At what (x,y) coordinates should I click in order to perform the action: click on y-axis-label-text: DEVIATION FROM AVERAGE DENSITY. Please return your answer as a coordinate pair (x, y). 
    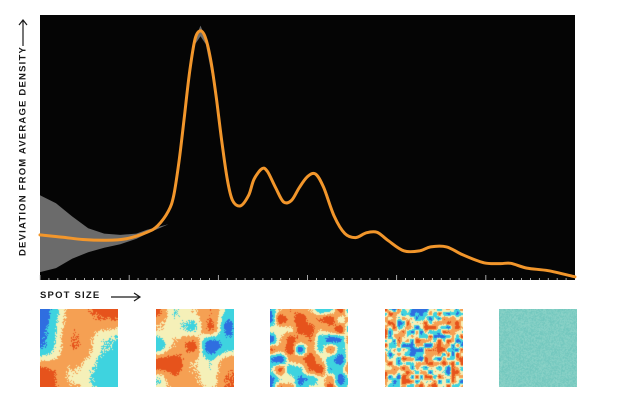
    Looking at the image, I should click on (23, 151).